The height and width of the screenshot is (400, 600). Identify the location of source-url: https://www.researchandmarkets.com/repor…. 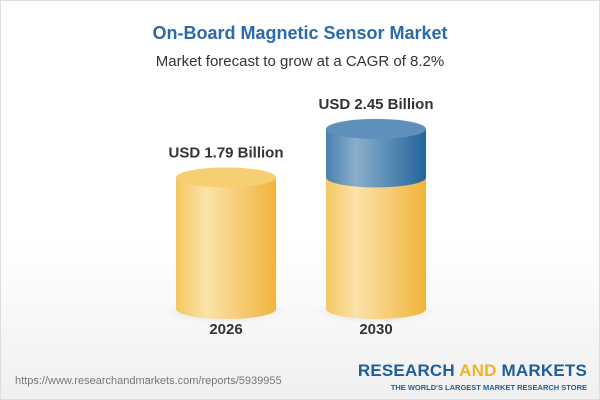
(148, 381).